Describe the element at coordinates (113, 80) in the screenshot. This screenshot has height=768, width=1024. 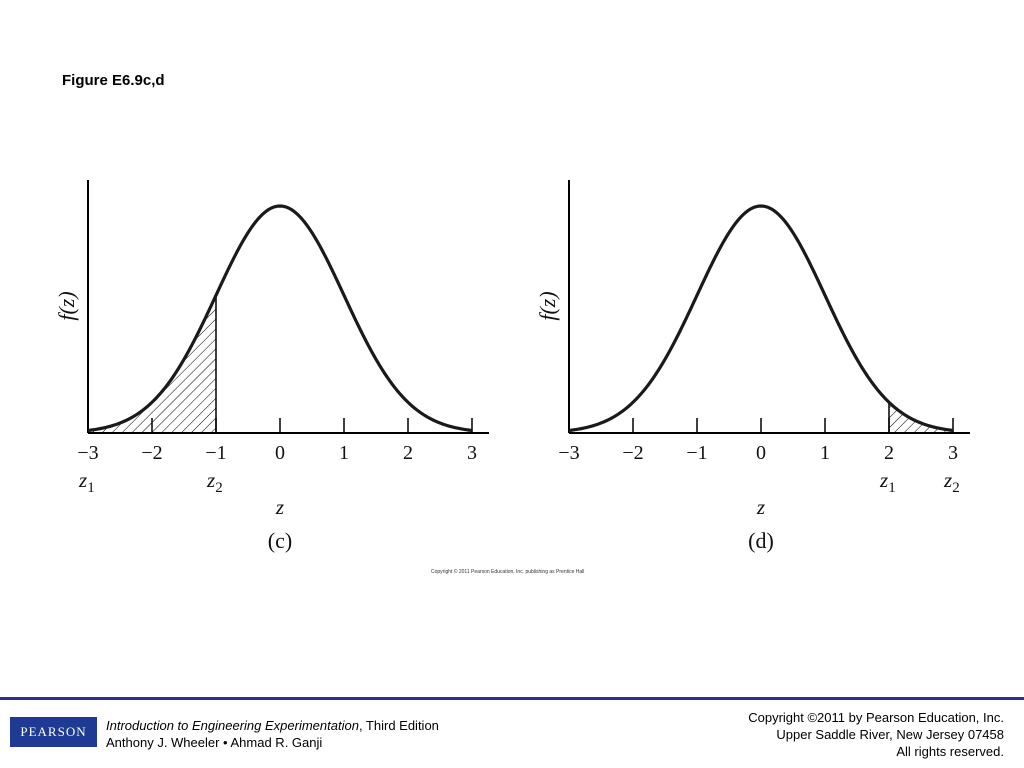
I see `slide-title: Figure E6.9c,d` at that location.